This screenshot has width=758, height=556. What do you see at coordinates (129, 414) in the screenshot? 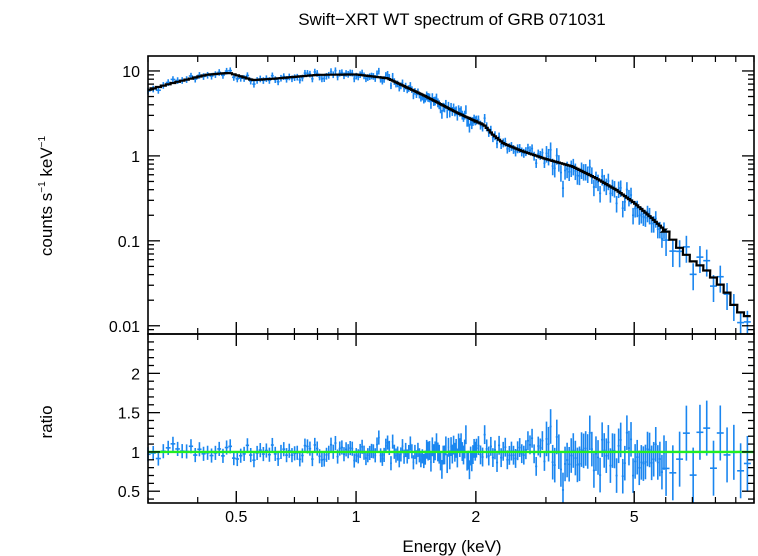
I see `ratio-y-tick-label: 1.5` at bounding box center [129, 414].